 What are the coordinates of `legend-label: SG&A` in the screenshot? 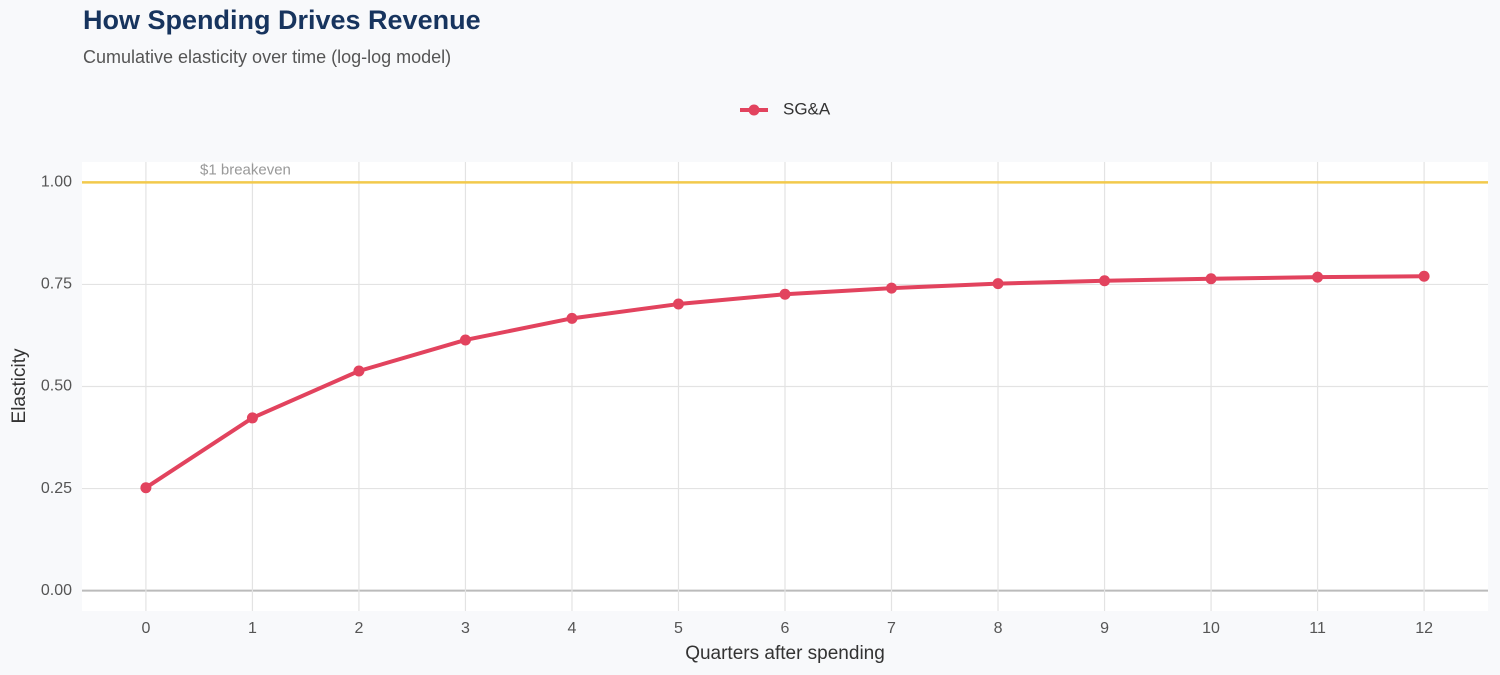 It's located at (807, 108).